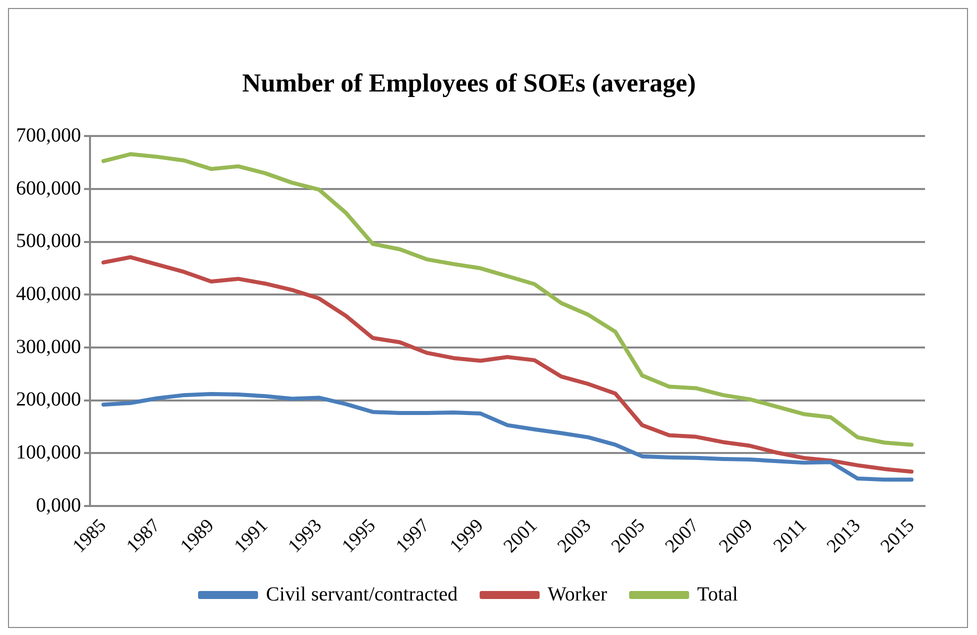 The image size is (977, 635). What do you see at coordinates (48, 452) in the screenshot?
I see `y-tick-label: 100,000` at bounding box center [48, 452].